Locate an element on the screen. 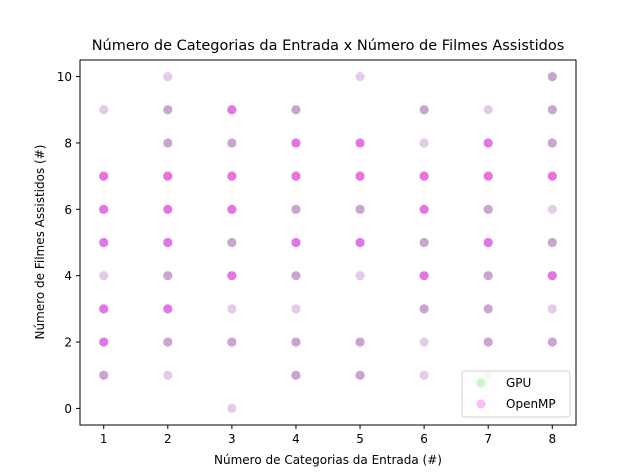  legend-label-gpu: GPU is located at coordinates (518, 383).